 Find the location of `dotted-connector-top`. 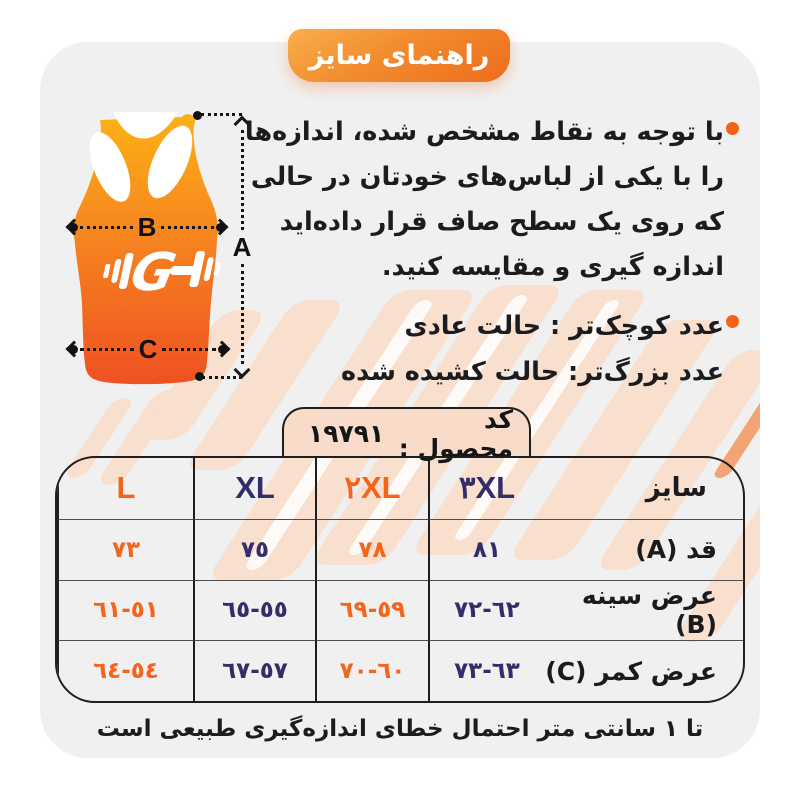

dotted-connector-top is located at coordinates (221, 114).